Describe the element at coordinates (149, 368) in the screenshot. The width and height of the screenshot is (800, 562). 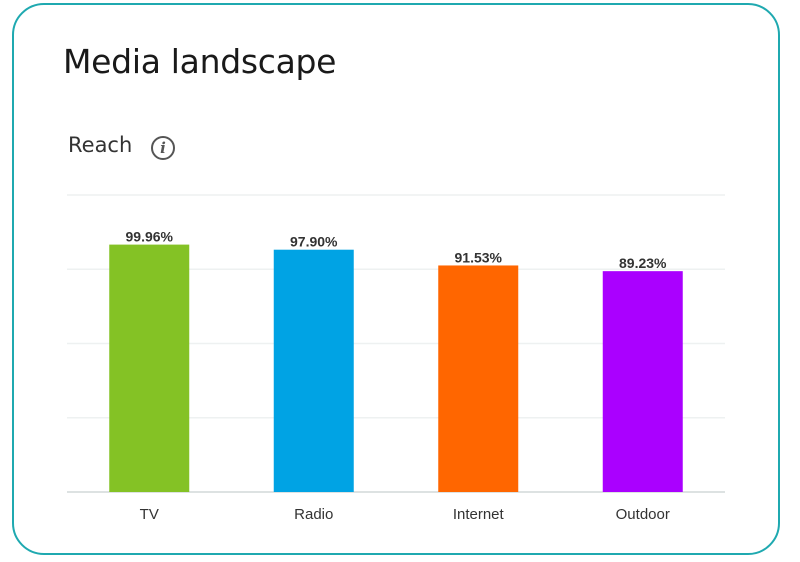
I see `bar-tv` at that location.